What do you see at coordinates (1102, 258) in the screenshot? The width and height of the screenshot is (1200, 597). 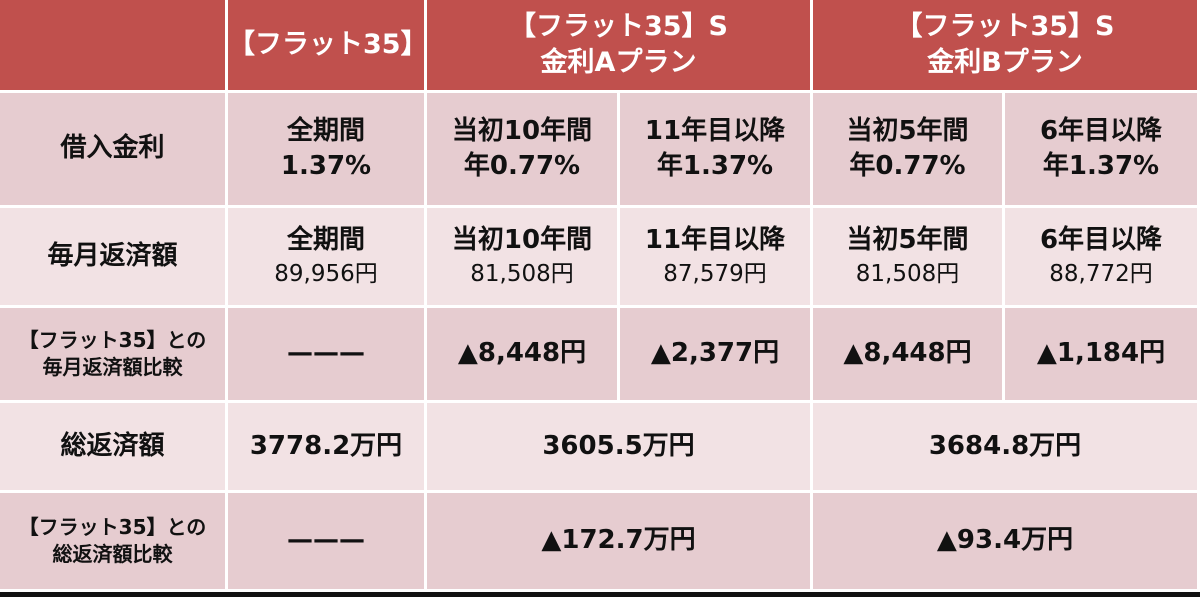 I see `value-cell: 6年目以降 88,772円` at bounding box center [1102, 258].